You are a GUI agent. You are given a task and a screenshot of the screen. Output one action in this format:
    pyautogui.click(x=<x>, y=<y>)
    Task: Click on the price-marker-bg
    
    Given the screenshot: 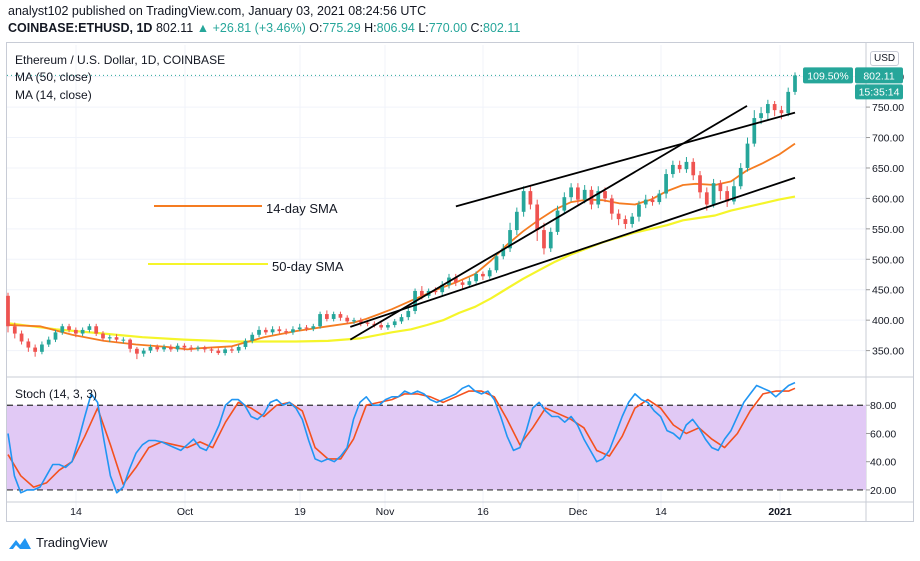 What is the action you would take?
    pyautogui.click(x=879, y=75)
    